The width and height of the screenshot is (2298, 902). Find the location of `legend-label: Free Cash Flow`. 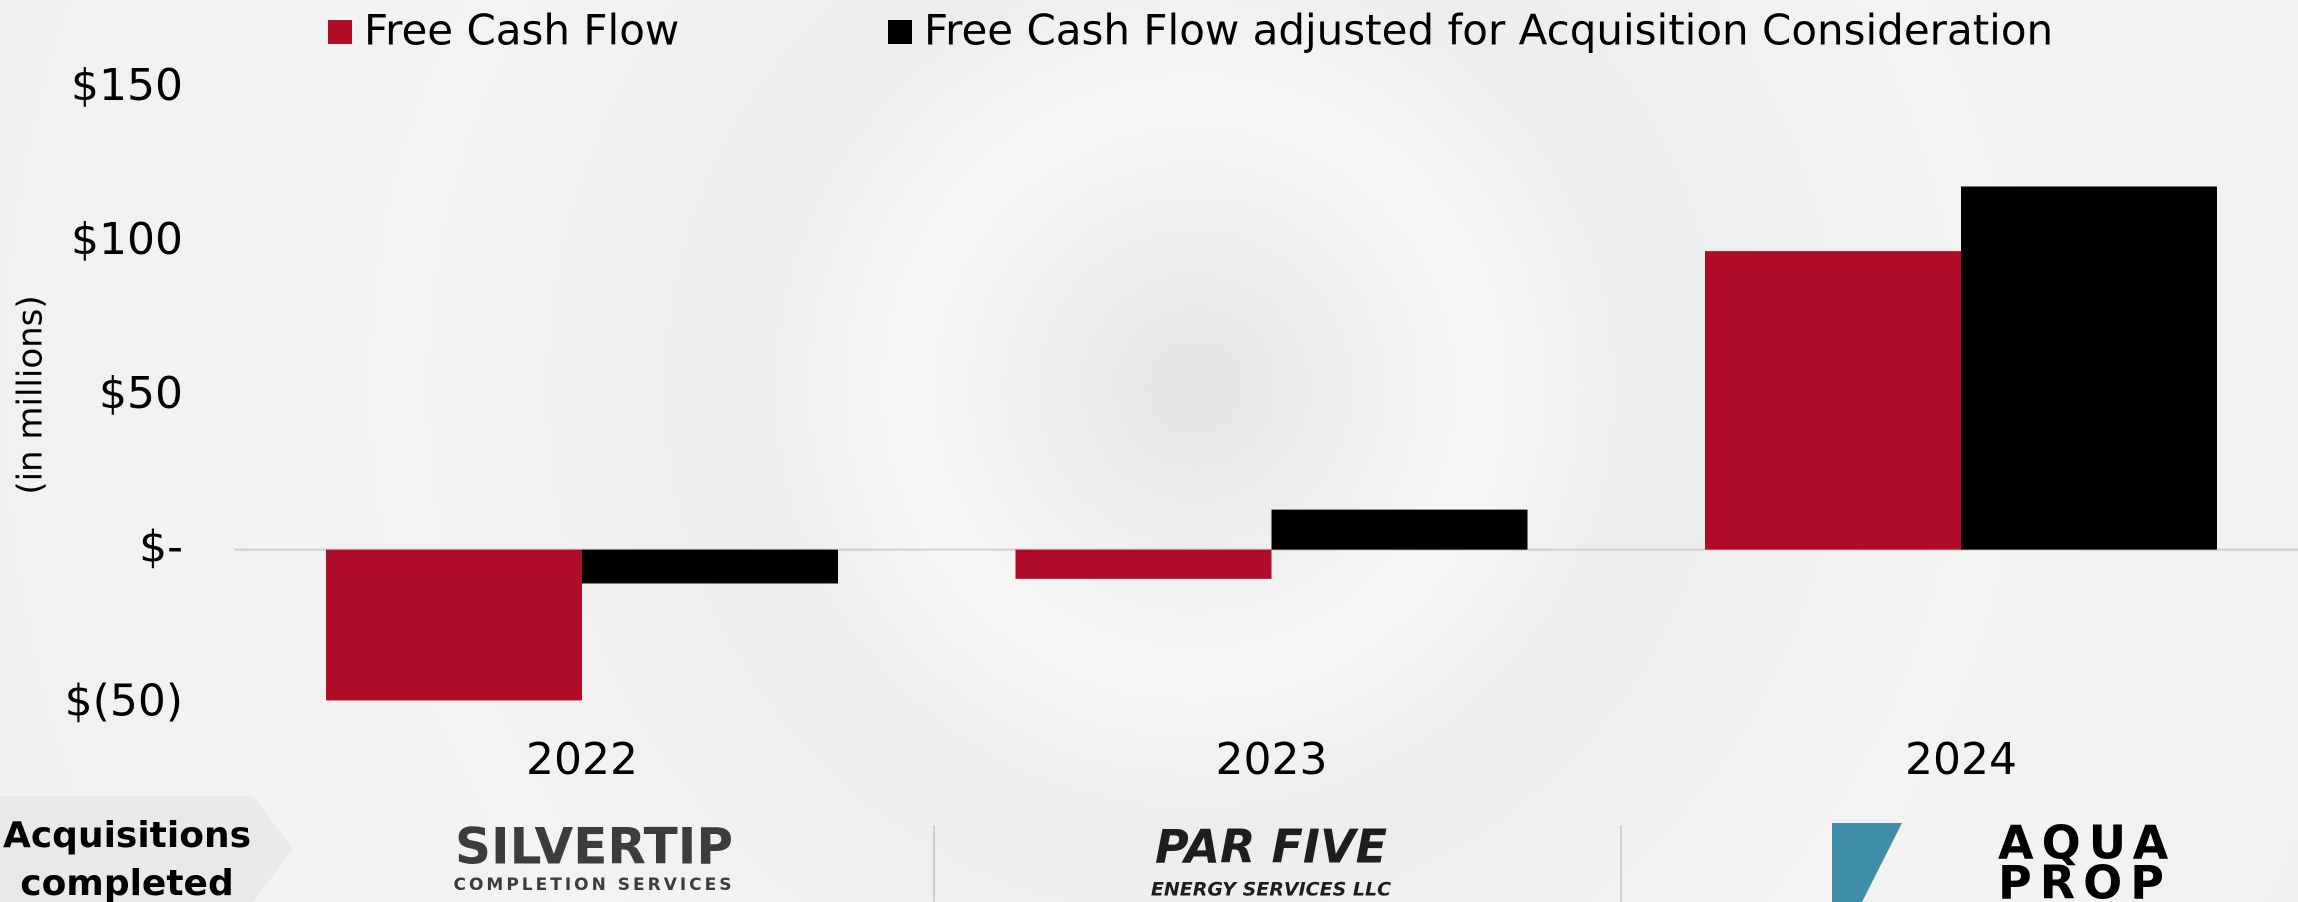

legend-label: Free Cash Flow is located at coordinates (521, 30).